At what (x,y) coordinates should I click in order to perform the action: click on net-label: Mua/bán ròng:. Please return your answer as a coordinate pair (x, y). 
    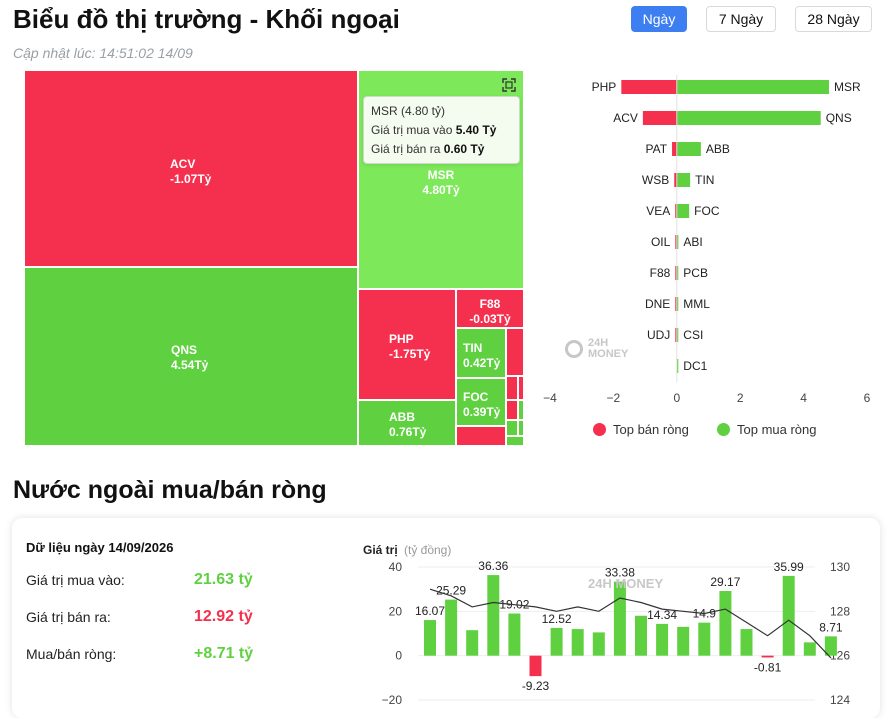
    Looking at the image, I should click on (71, 654).